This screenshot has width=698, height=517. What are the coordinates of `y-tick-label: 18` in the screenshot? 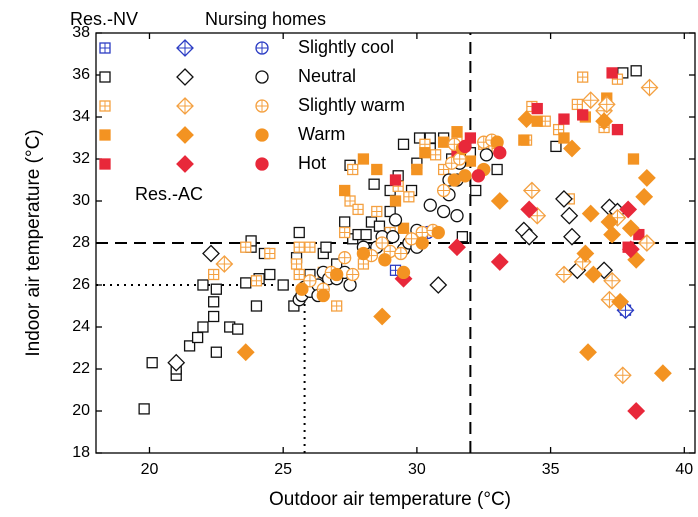 It's located at (81, 452).